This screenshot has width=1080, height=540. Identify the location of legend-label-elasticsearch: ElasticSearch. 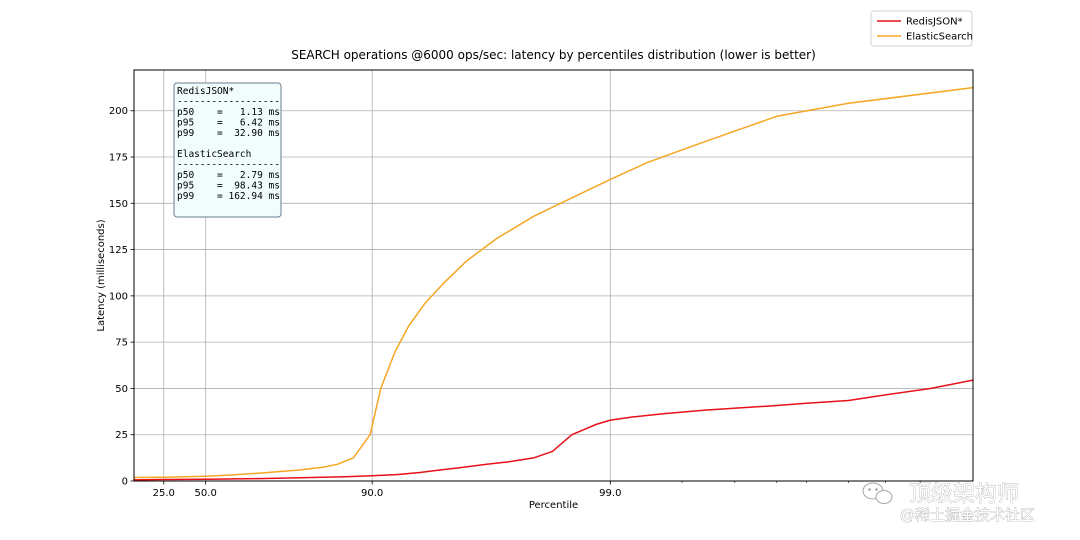
(939, 37).